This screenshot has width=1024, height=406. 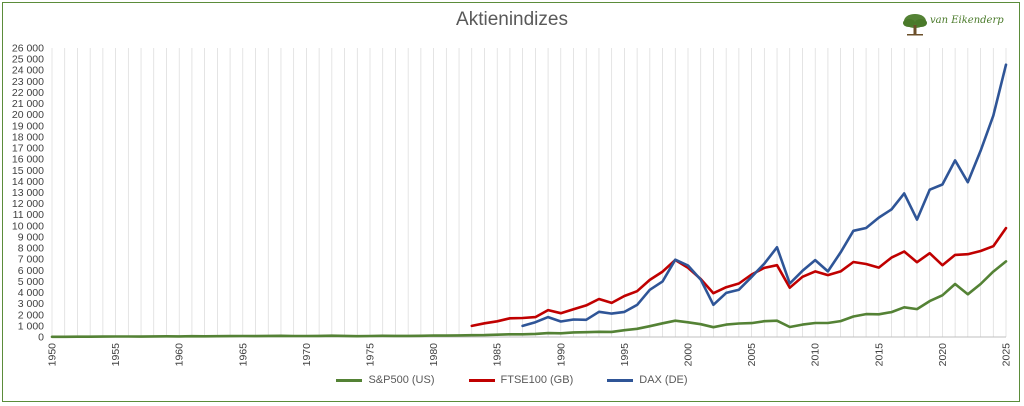 I want to click on y-tick-label: 0, so click(x=41, y=338).